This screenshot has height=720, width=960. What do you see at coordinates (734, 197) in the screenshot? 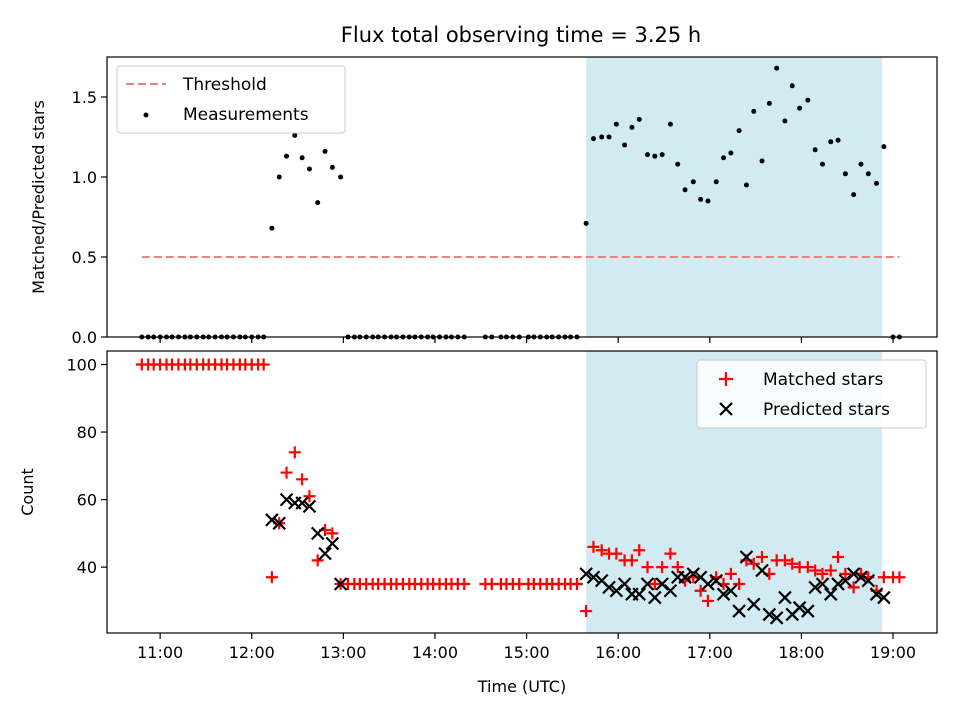
I see `observing-span-top` at bounding box center [734, 197].